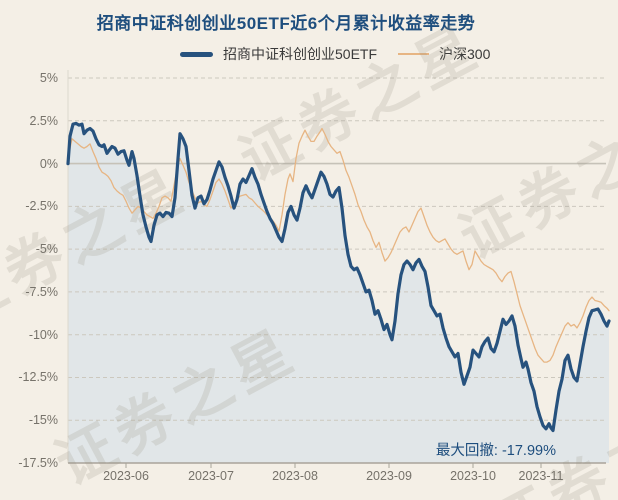 This screenshot has width=618, height=500. What do you see at coordinates (413, 54) in the screenshot?
I see `hs300-line-swatch-icon` at bounding box center [413, 54].